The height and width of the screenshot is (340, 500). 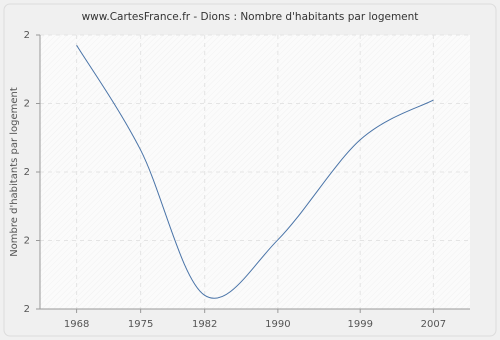 What do you see at coordinates (14, 172) in the screenshot?
I see `y-axis-label: Nombre d'habitants par logement` at bounding box center [14, 172].